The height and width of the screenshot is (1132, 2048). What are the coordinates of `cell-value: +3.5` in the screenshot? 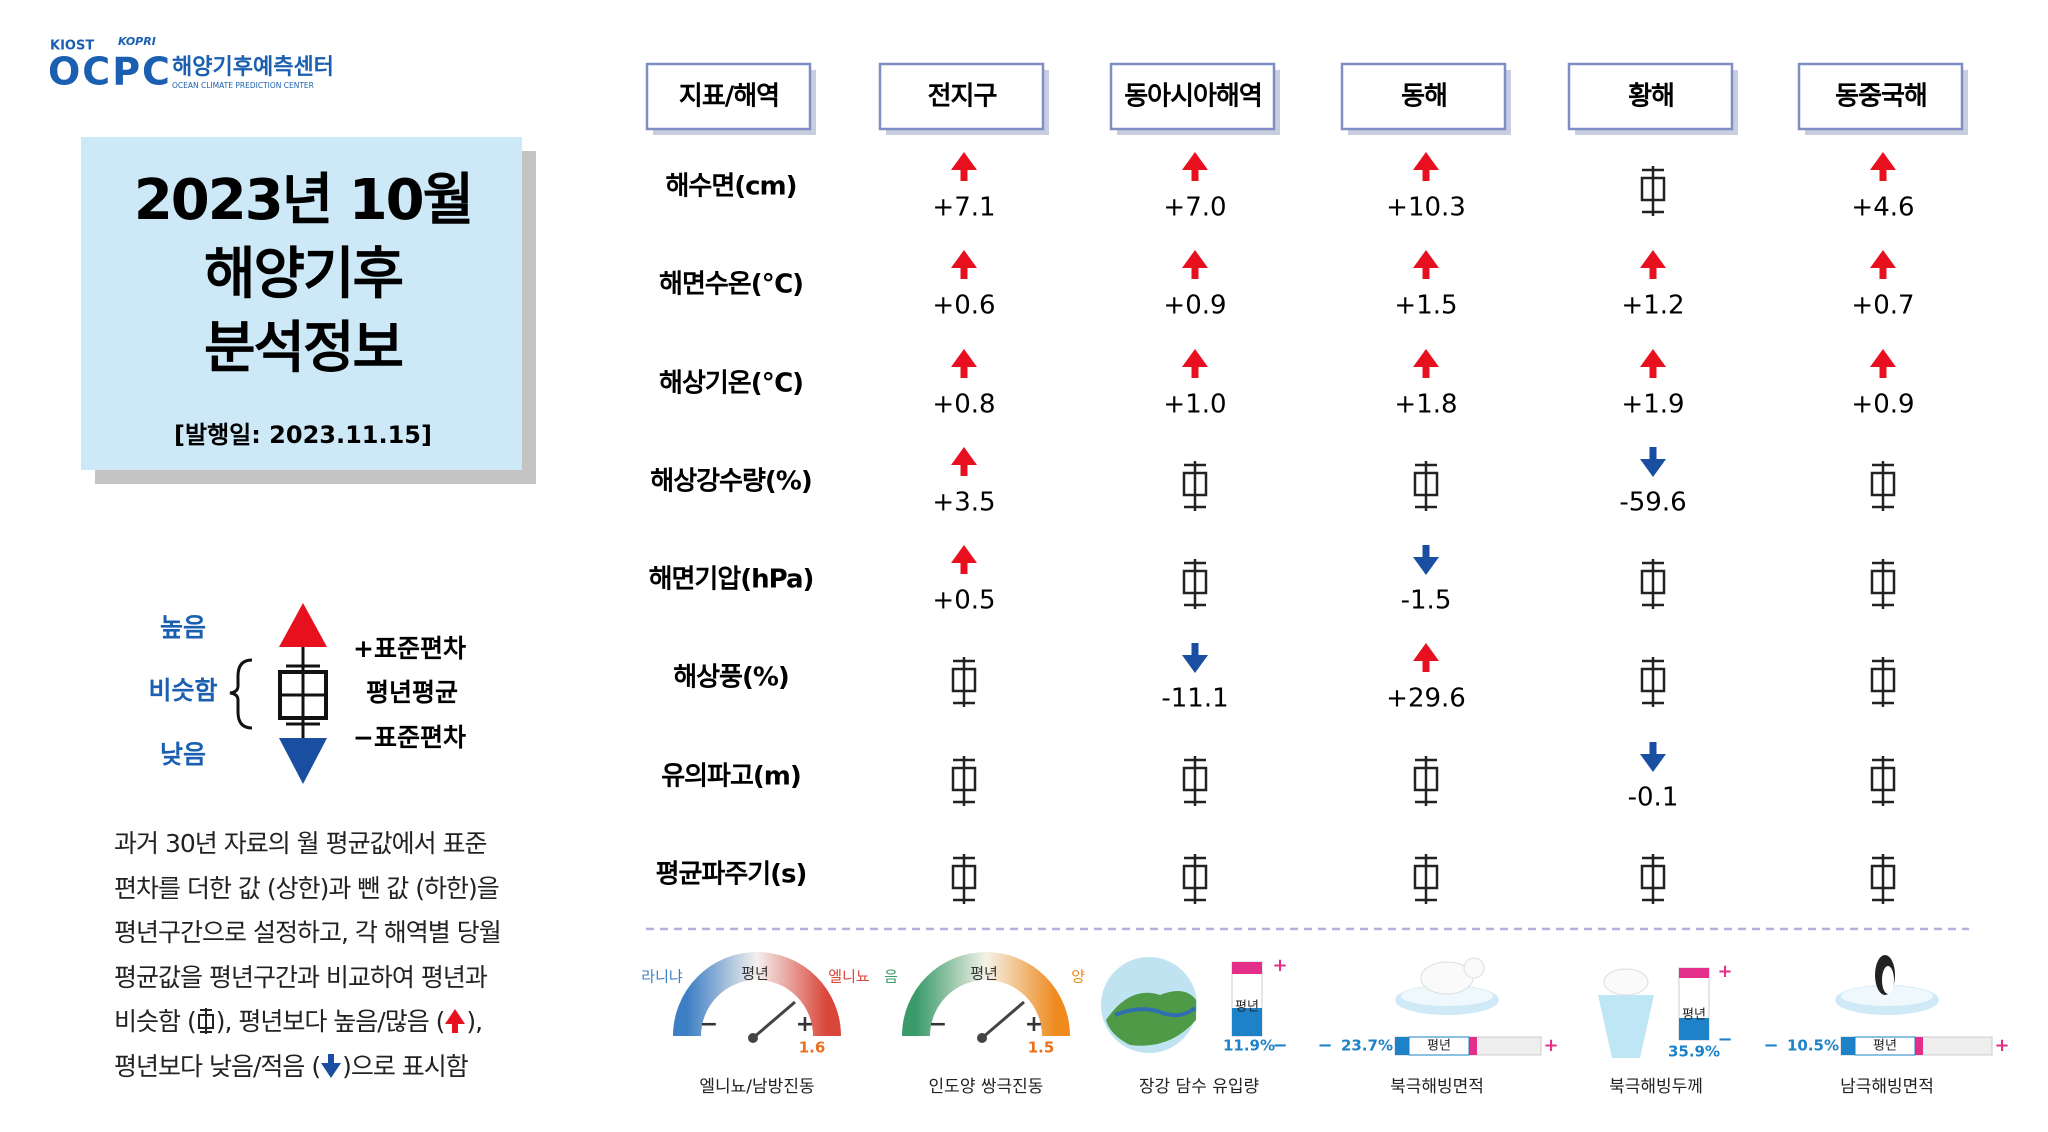 It's located at (963, 503).